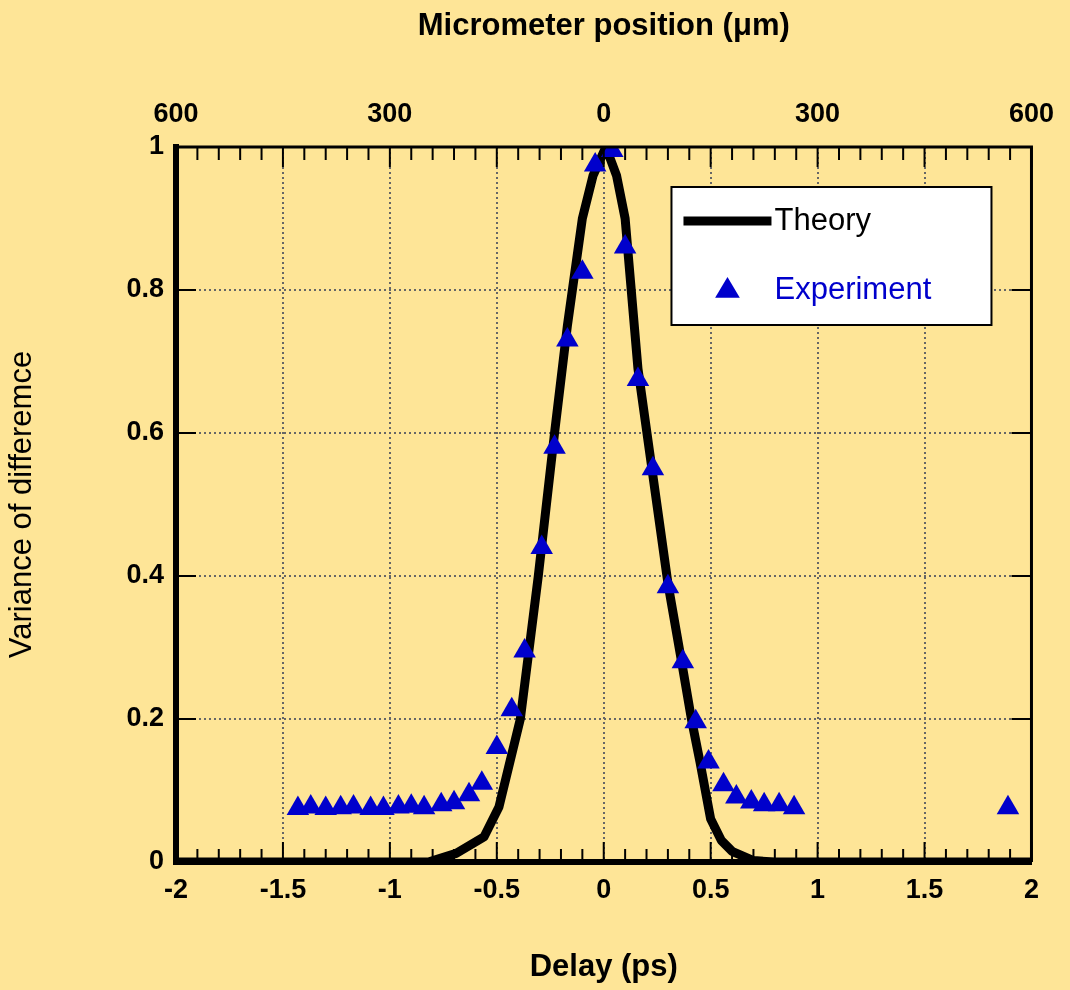 This screenshot has height=990, width=1070. I want to click on x-tick-label: 0.5, so click(710, 888).